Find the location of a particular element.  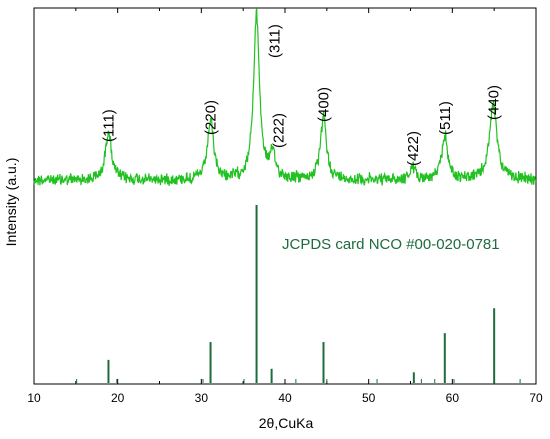

x-tick-label: 40 is located at coordinates (285, 398).